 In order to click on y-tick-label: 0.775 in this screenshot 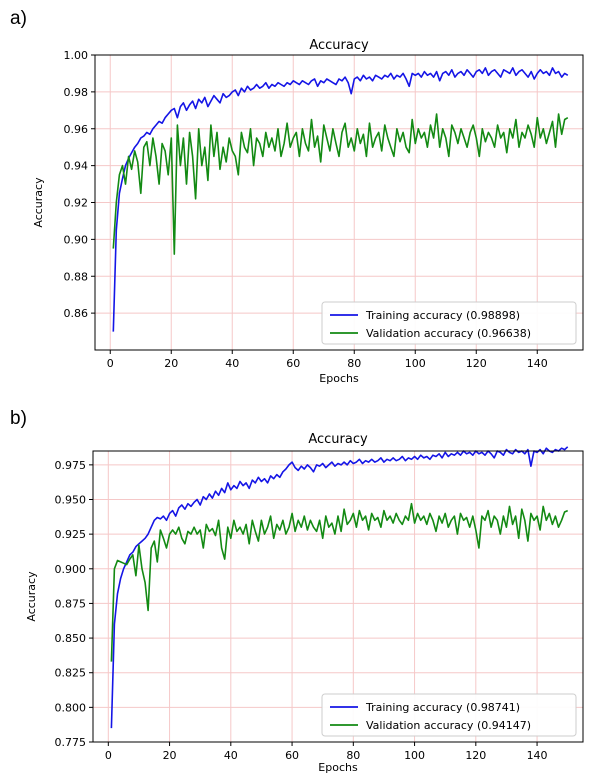, I will do `click(71, 742)`.